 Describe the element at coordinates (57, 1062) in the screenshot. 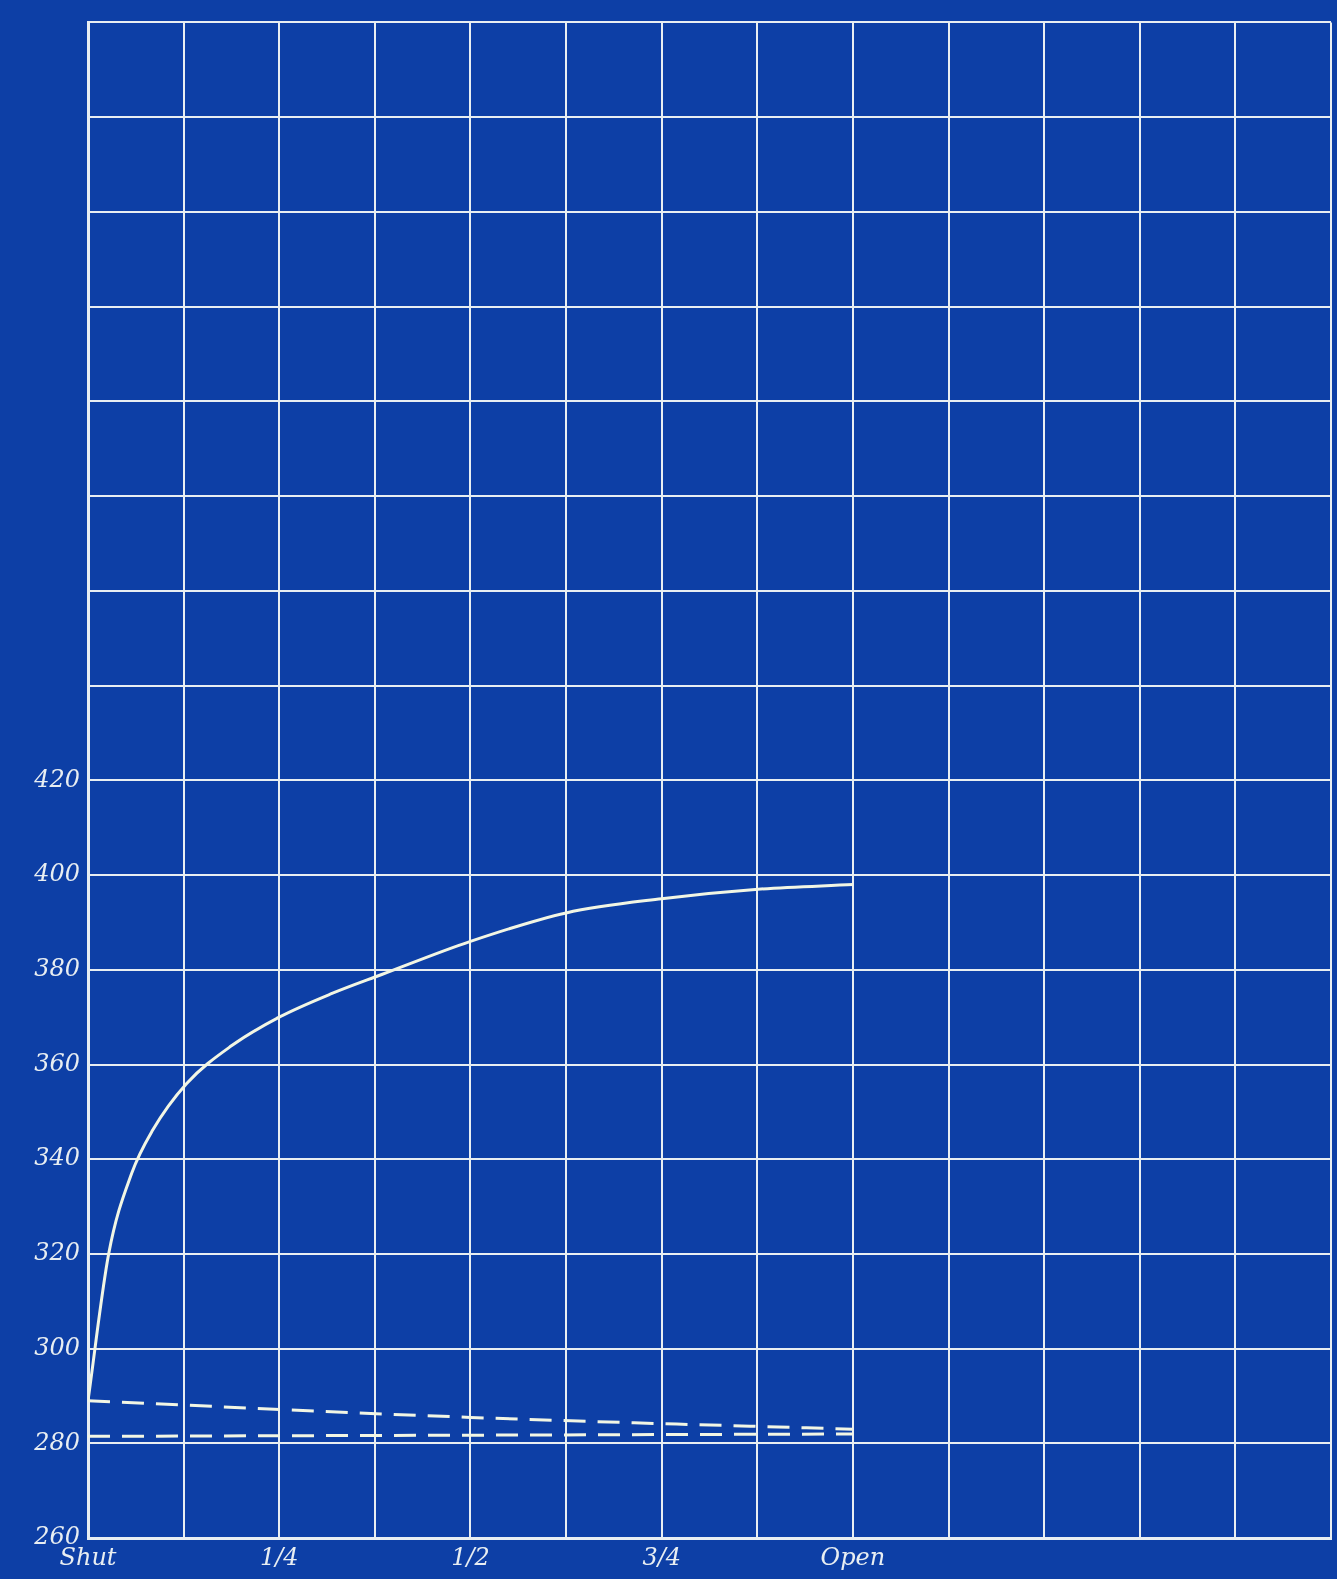

I see `y-tick-label: 360` at that location.